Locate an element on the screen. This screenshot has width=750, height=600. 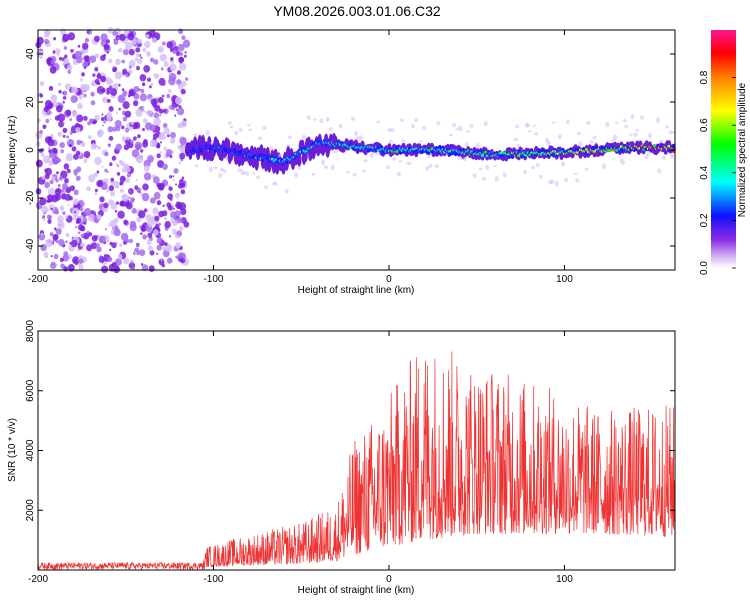
spectrogram-y-axis-label: Frequency (Hz) is located at coordinates (12, 150).